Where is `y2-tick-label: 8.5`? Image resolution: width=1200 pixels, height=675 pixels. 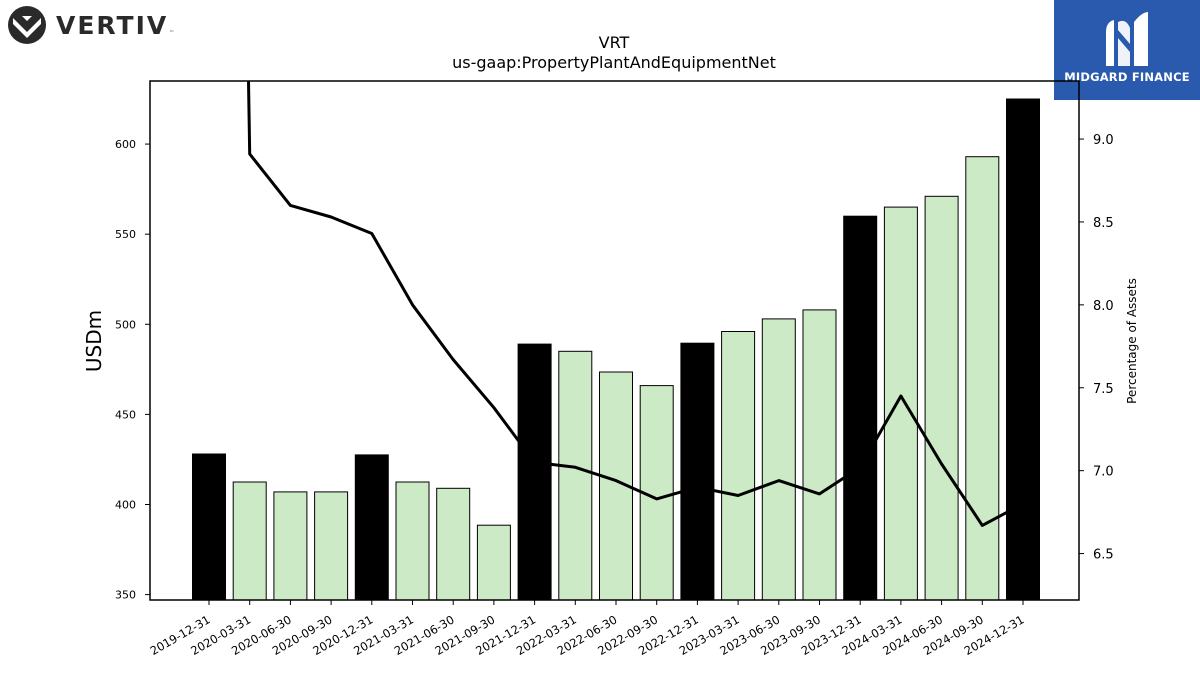
y2-tick-label: 8.5 is located at coordinates (1103, 223).